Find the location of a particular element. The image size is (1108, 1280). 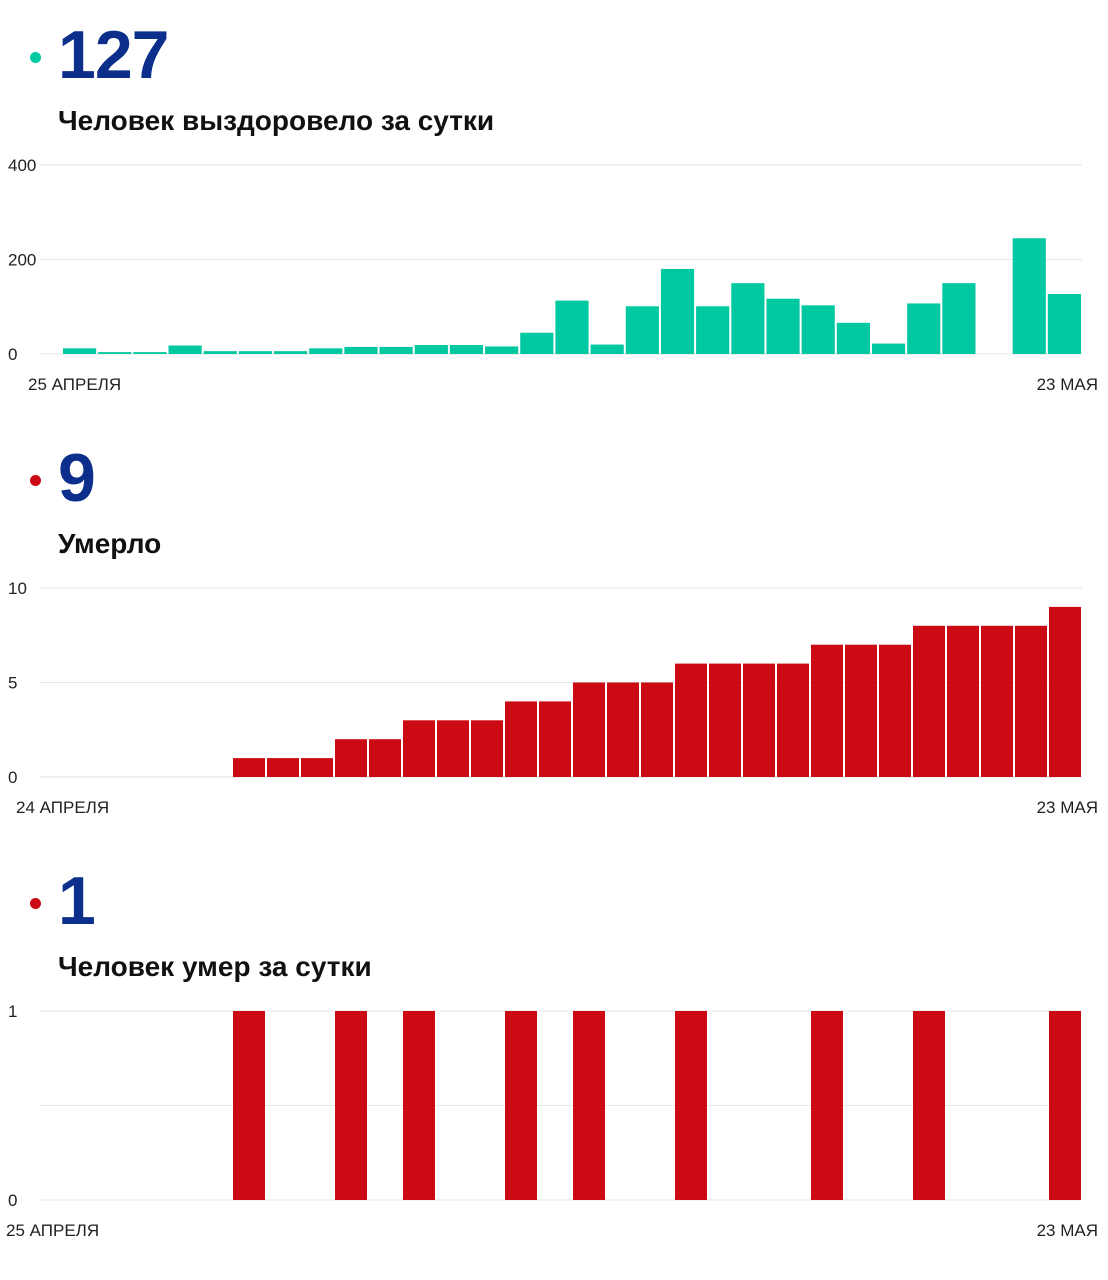

y-tick-label: 10 is located at coordinates (17, 588).